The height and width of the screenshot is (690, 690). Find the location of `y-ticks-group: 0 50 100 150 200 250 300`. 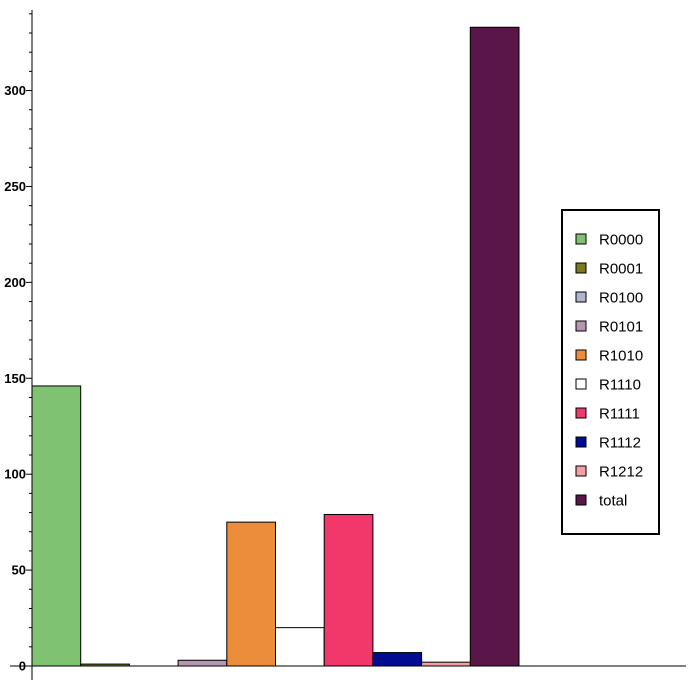

y-ticks-group: 0 50 100 150 200 250 300 is located at coordinates (18, 343).